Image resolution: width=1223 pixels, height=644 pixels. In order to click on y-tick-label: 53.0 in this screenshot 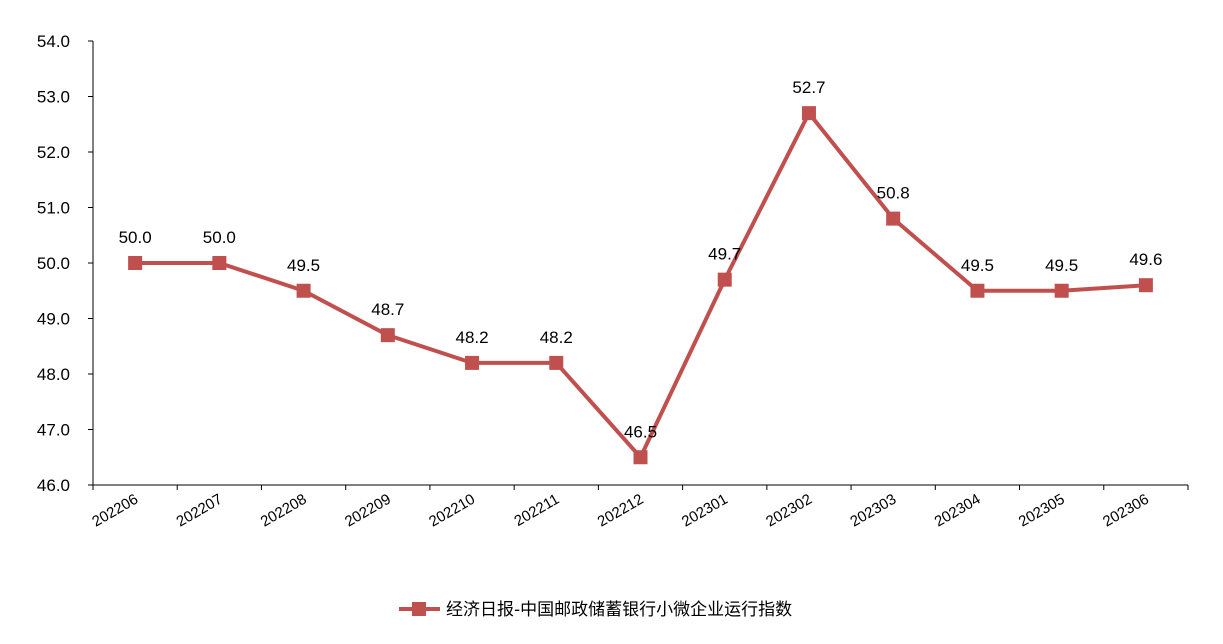, I will do `click(53, 97)`.